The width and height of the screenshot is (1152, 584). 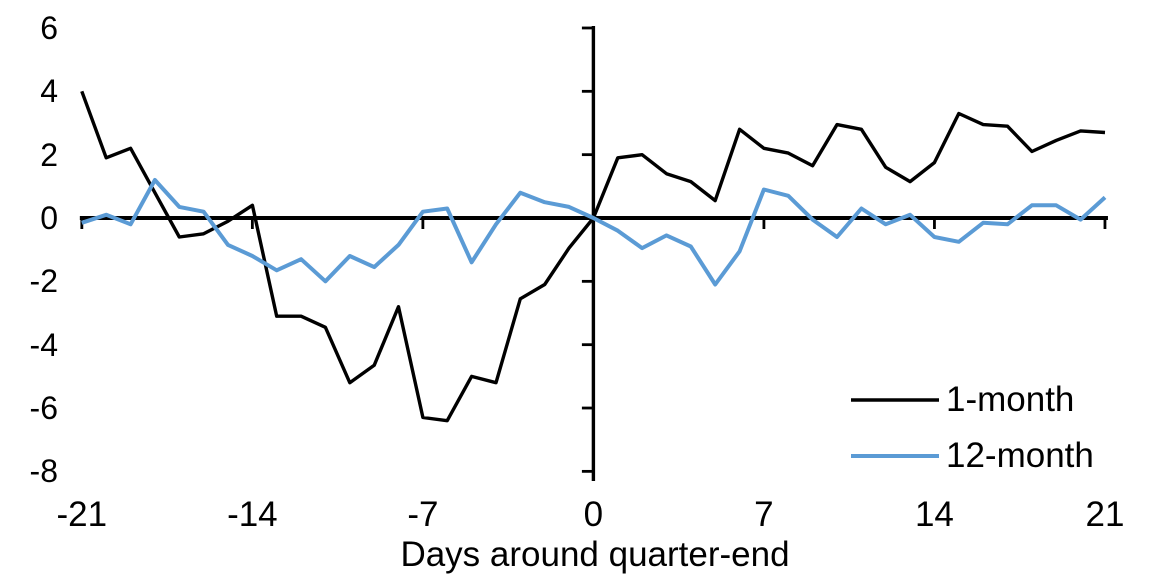 I want to click on y-tick-label: -2, so click(x=43, y=281).